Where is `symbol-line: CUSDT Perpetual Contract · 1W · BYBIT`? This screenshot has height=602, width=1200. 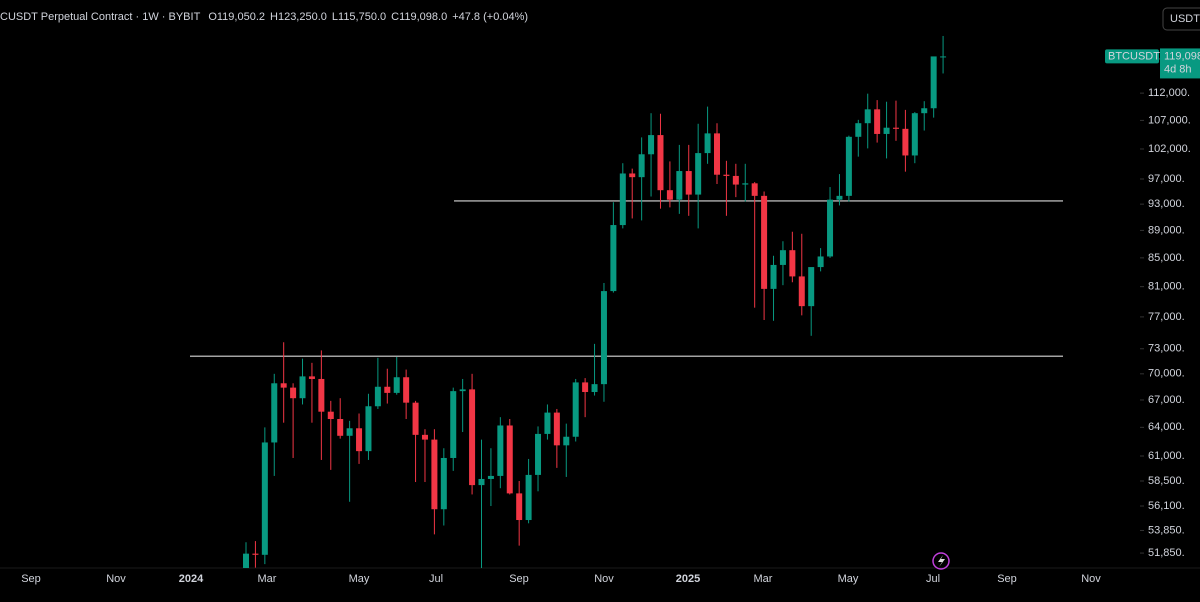
symbol-line: CUSDT Perpetual Contract · 1W · BYBIT is located at coordinates (100, 17).